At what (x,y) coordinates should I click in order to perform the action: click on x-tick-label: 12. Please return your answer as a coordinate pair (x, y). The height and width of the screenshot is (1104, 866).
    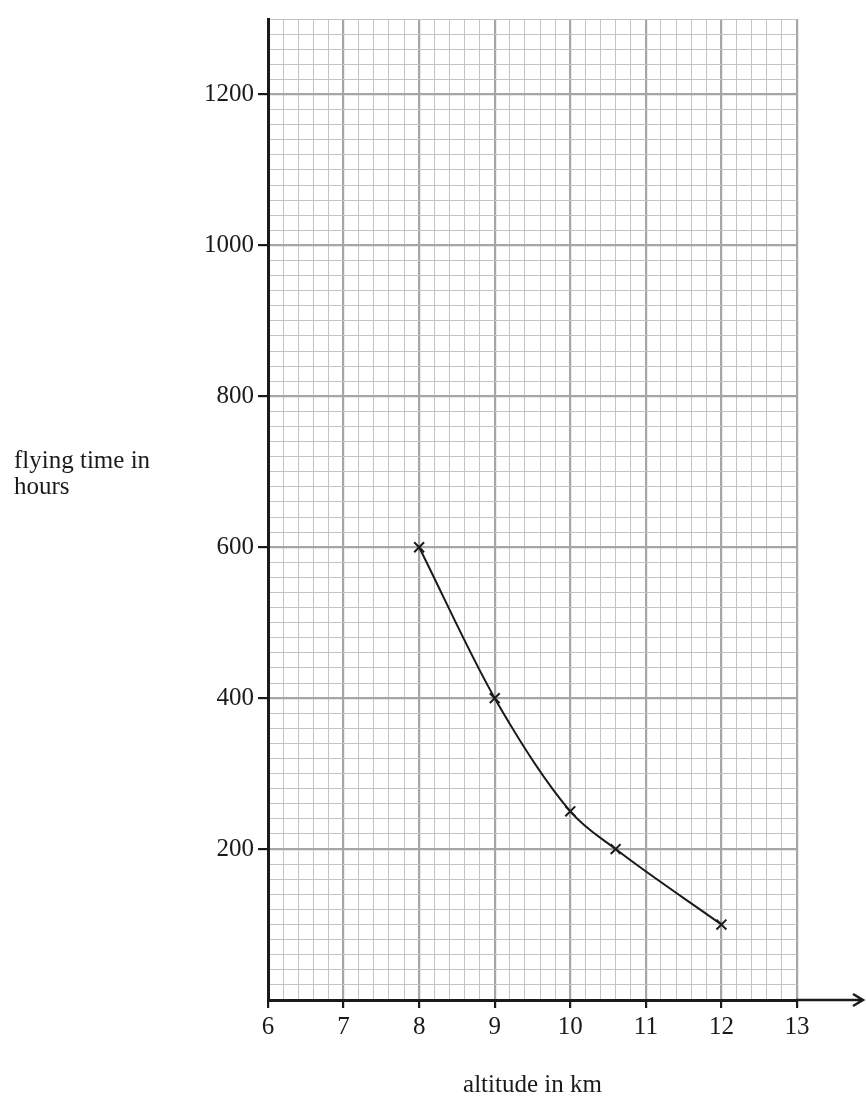
    Looking at the image, I should click on (721, 1025).